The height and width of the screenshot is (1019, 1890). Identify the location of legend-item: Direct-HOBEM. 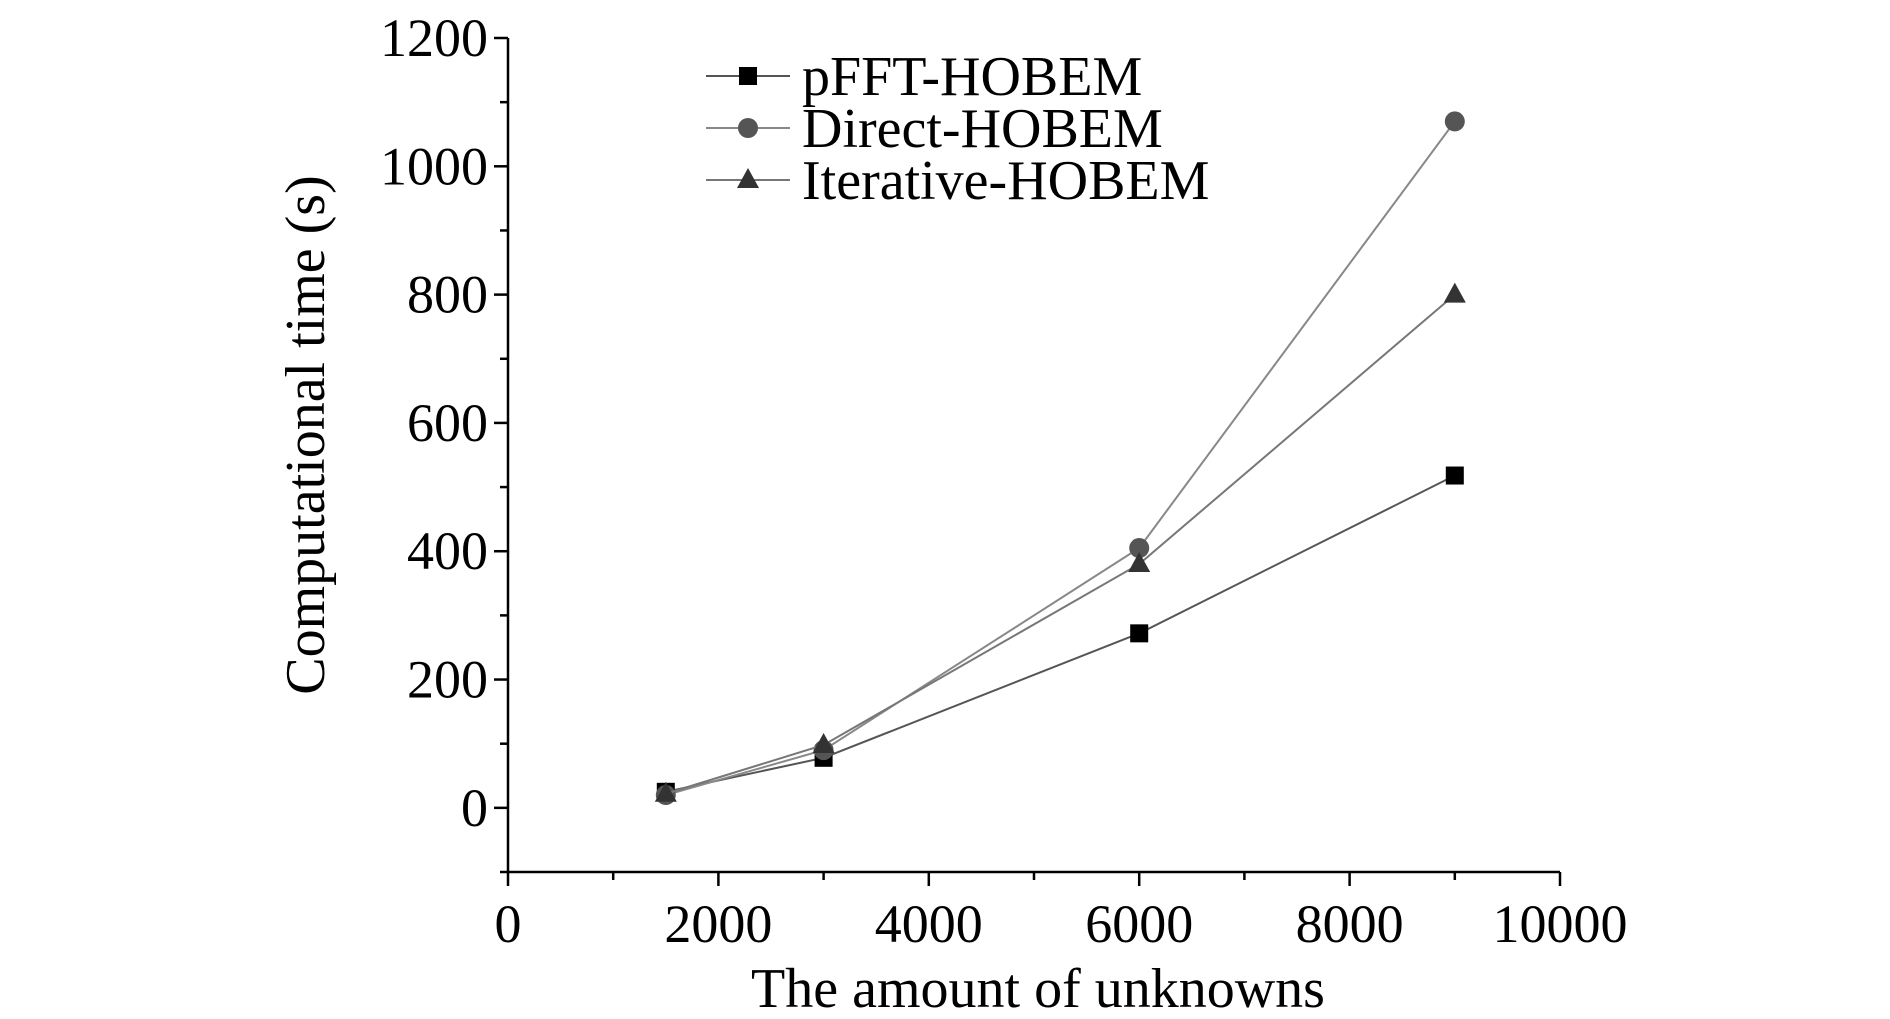
(934, 129).